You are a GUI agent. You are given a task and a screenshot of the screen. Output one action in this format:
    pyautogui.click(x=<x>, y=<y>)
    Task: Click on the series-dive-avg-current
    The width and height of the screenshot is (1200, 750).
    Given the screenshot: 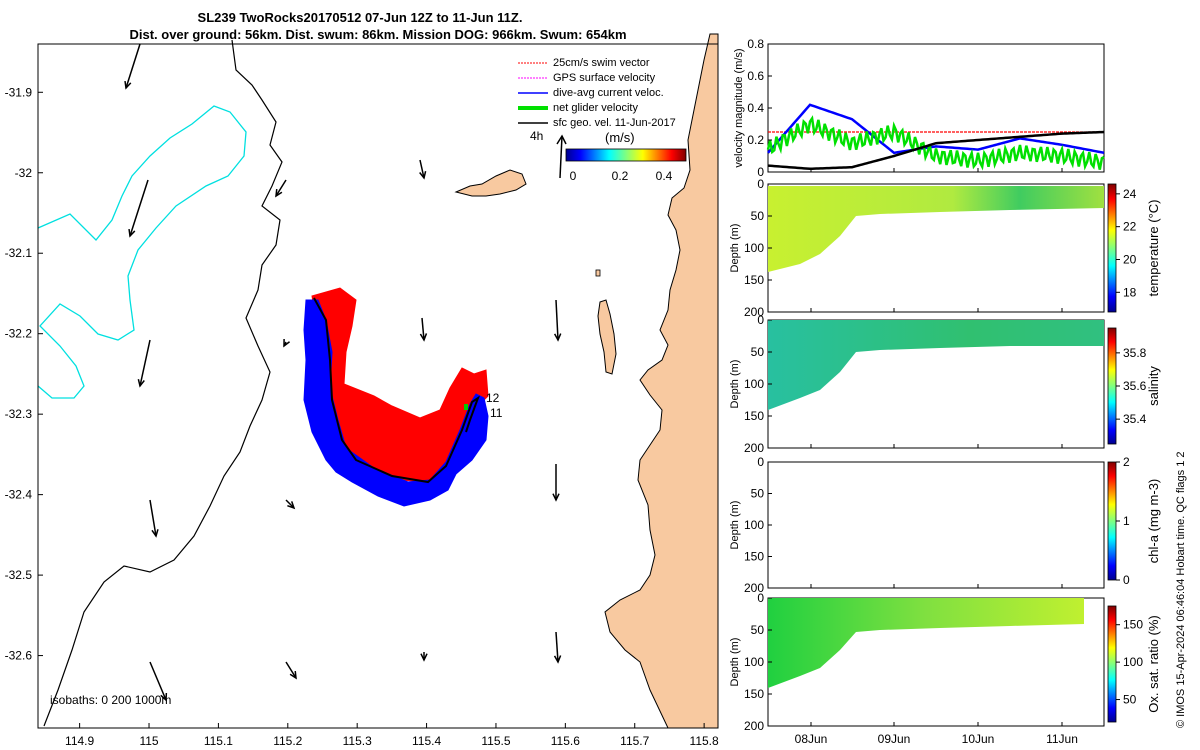 What is the action you would take?
    pyautogui.click(x=936, y=129)
    